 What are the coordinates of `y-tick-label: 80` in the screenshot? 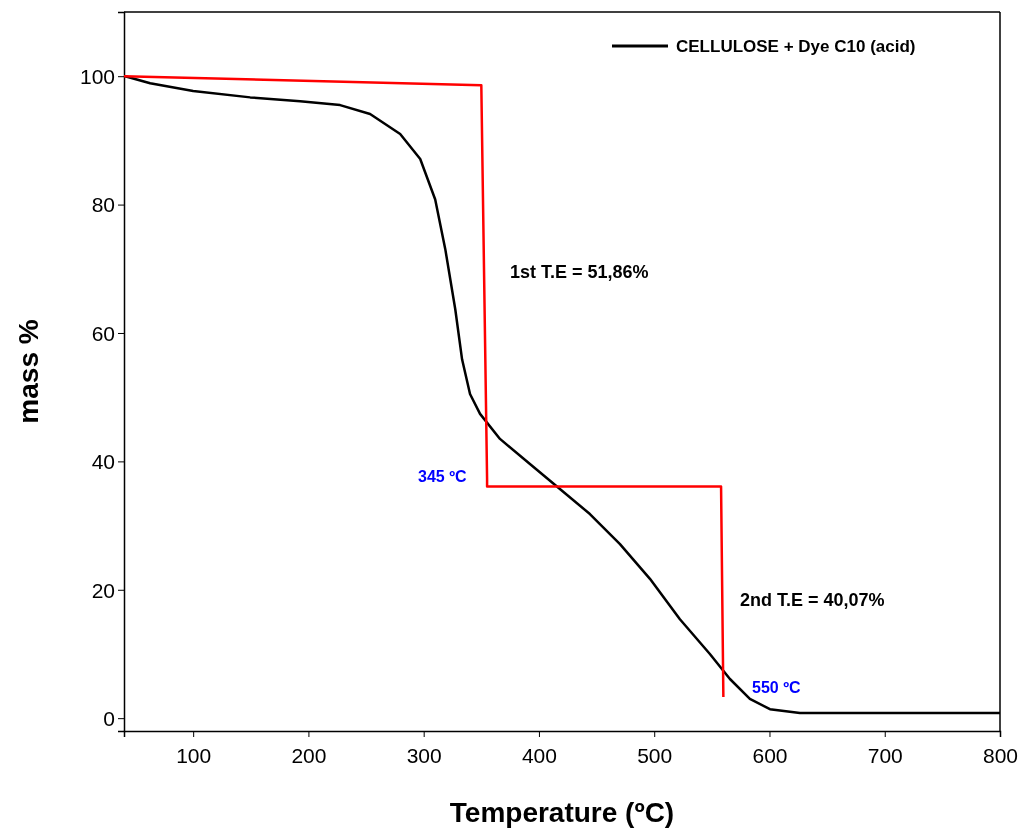 It's located at (103, 205).